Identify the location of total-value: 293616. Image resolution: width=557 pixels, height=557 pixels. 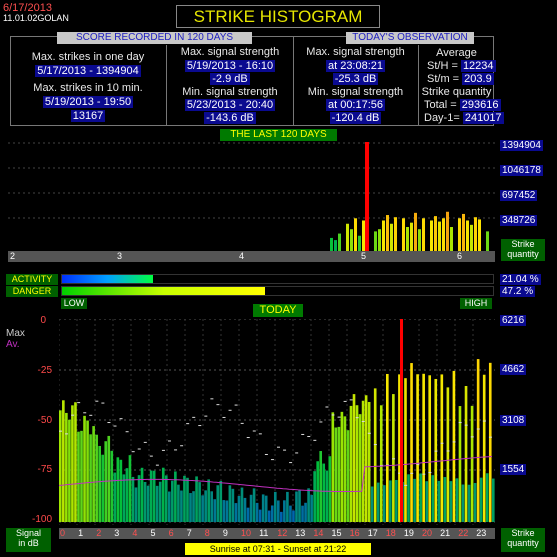
(480, 105).